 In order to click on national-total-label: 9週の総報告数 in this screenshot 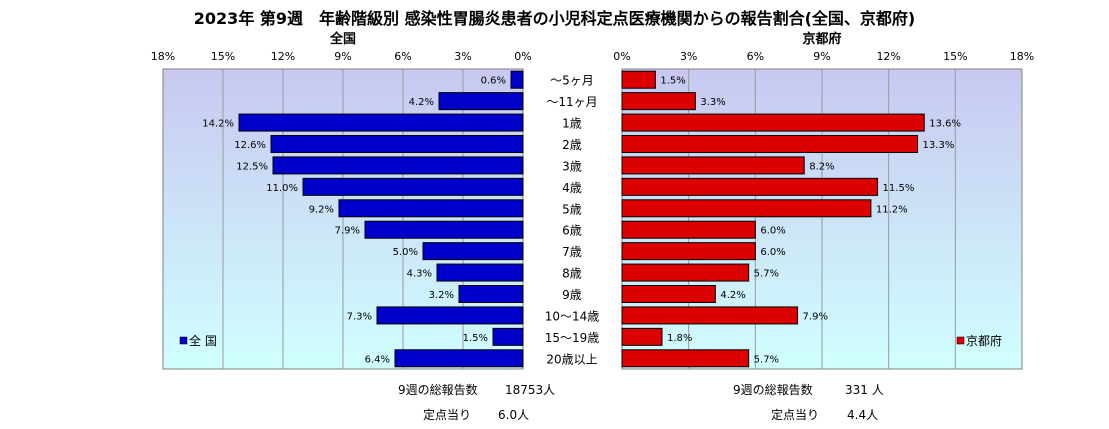, I will do `click(438, 390)`.